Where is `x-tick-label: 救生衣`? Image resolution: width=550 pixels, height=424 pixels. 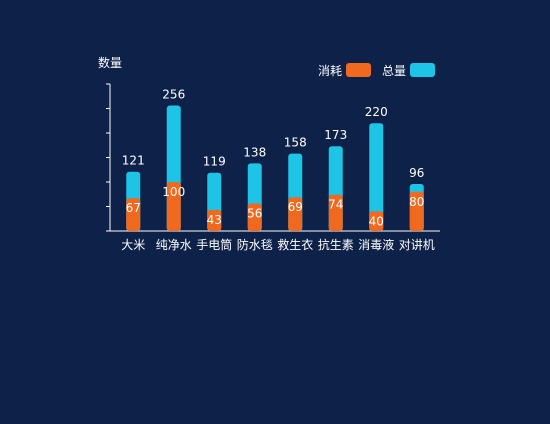 x-tick-label: 救生衣 is located at coordinates (295, 244).